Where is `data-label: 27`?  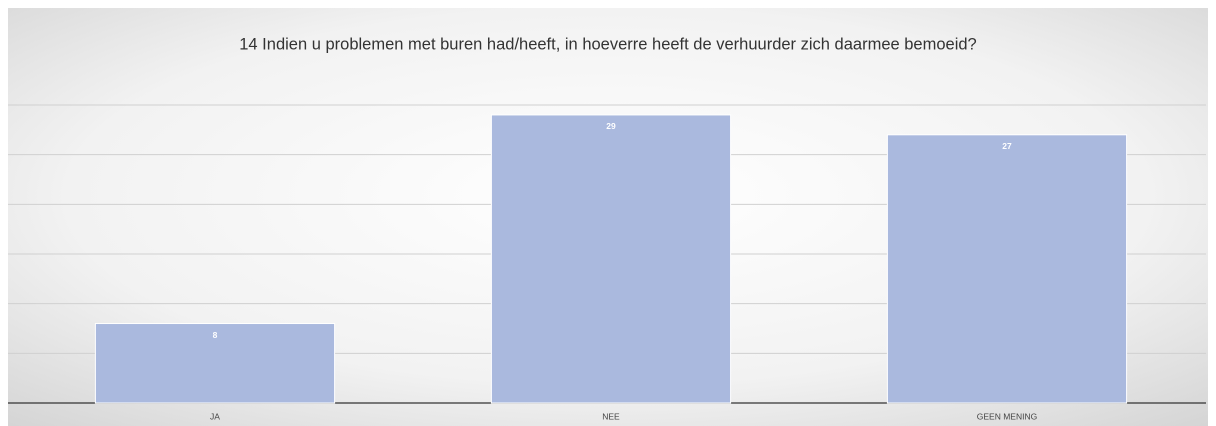
data-label: 27 is located at coordinates (1007, 146).